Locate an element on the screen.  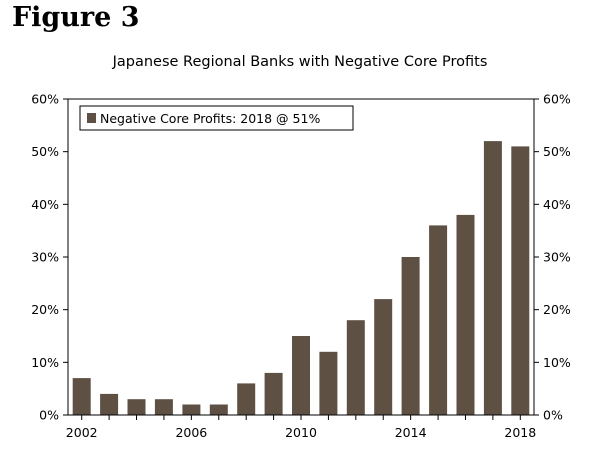
bar-2011 is located at coordinates (328, 383).